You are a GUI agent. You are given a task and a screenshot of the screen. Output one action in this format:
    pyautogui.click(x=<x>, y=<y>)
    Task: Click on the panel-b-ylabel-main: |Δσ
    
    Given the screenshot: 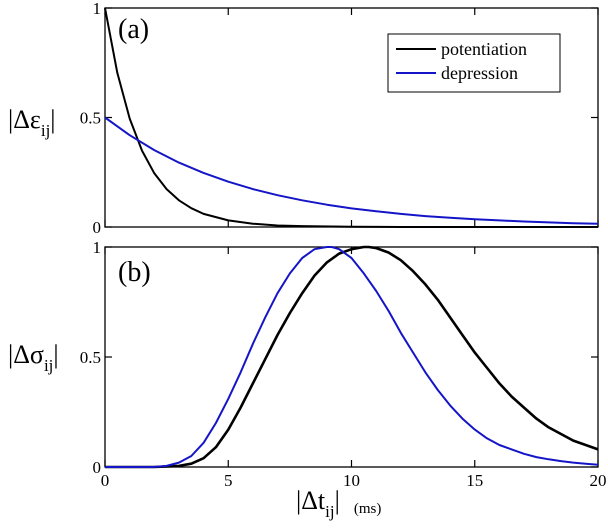 What is the action you would take?
    pyautogui.click(x=26, y=354)
    